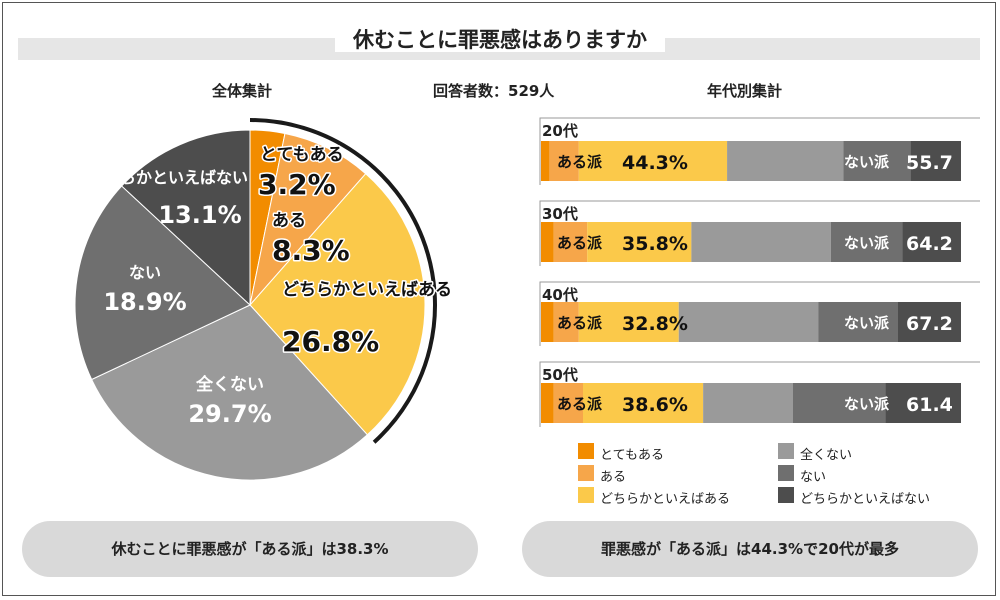  Describe the element at coordinates (297, 184) in the screenshot. I see `pie-value-totemo: 3.2%` at that location.